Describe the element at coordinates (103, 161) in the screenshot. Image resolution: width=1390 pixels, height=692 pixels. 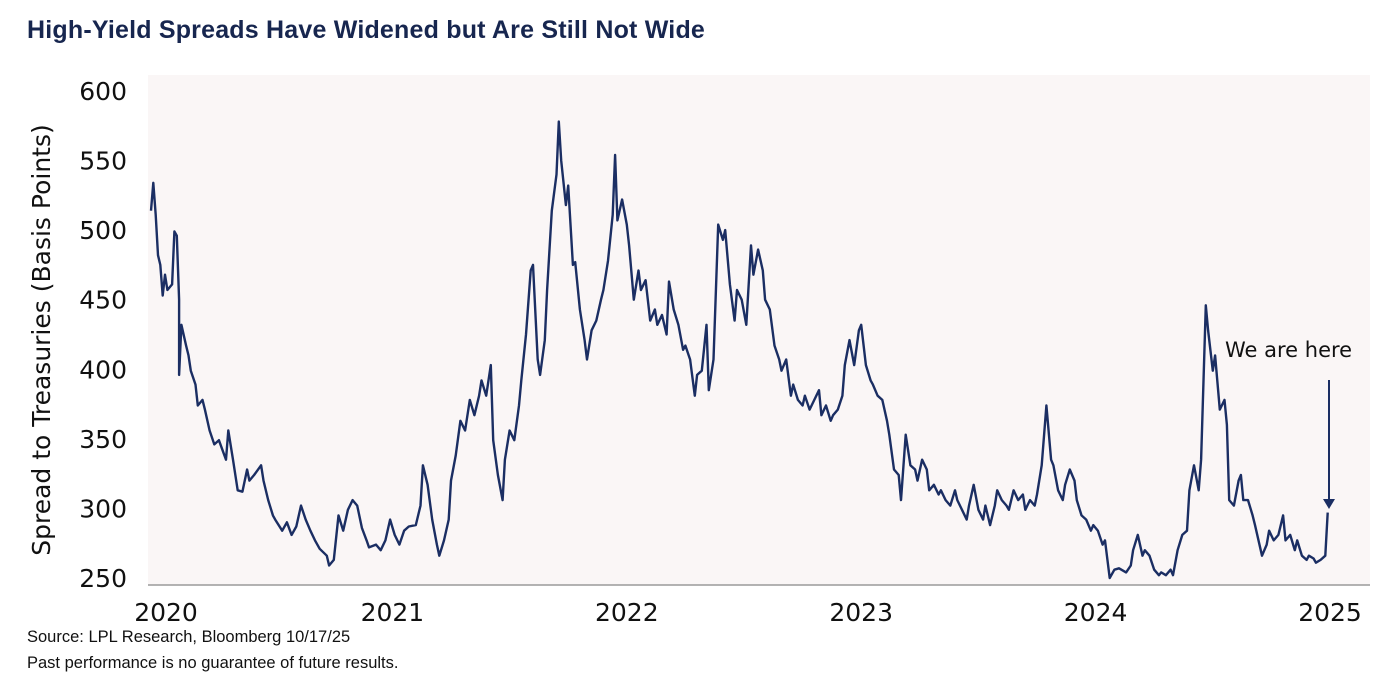
I see `y-tick-label: 550` at that location.